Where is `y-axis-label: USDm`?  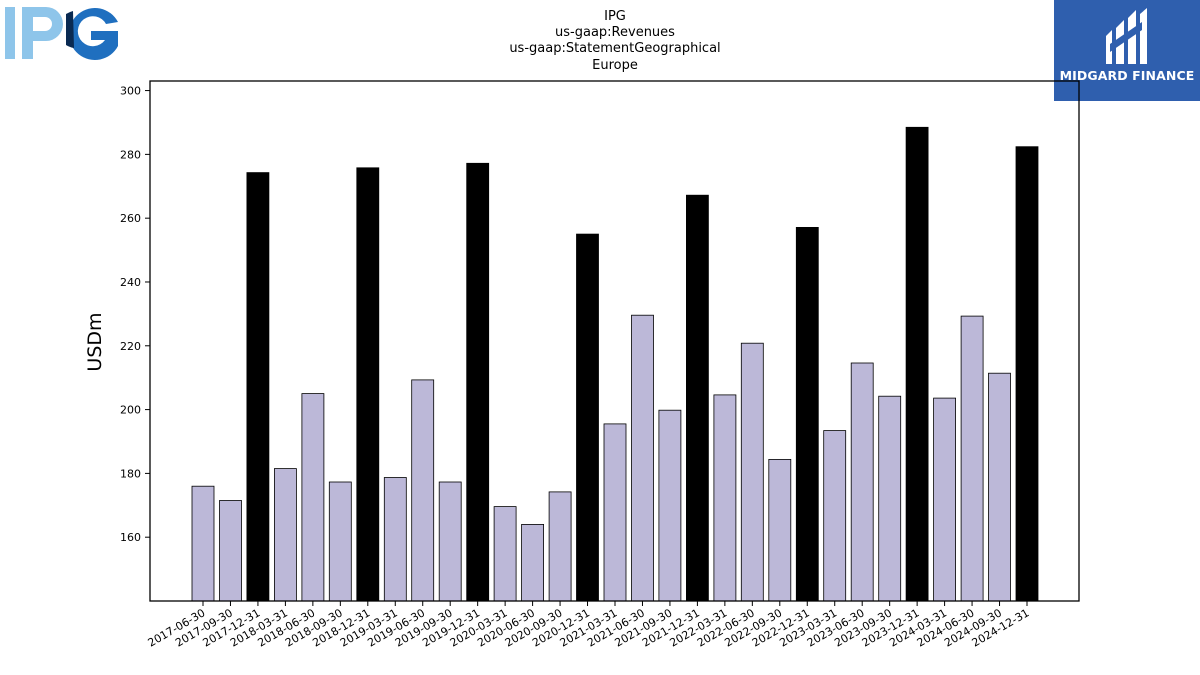
y-axis-label: USDm is located at coordinates (95, 341).